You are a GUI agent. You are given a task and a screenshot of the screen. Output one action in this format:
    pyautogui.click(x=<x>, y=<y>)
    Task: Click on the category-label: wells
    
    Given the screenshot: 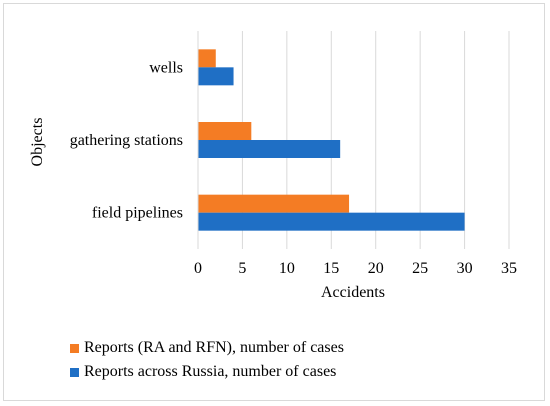 What is the action you would take?
    pyautogui.click(x=166, y=67)
    